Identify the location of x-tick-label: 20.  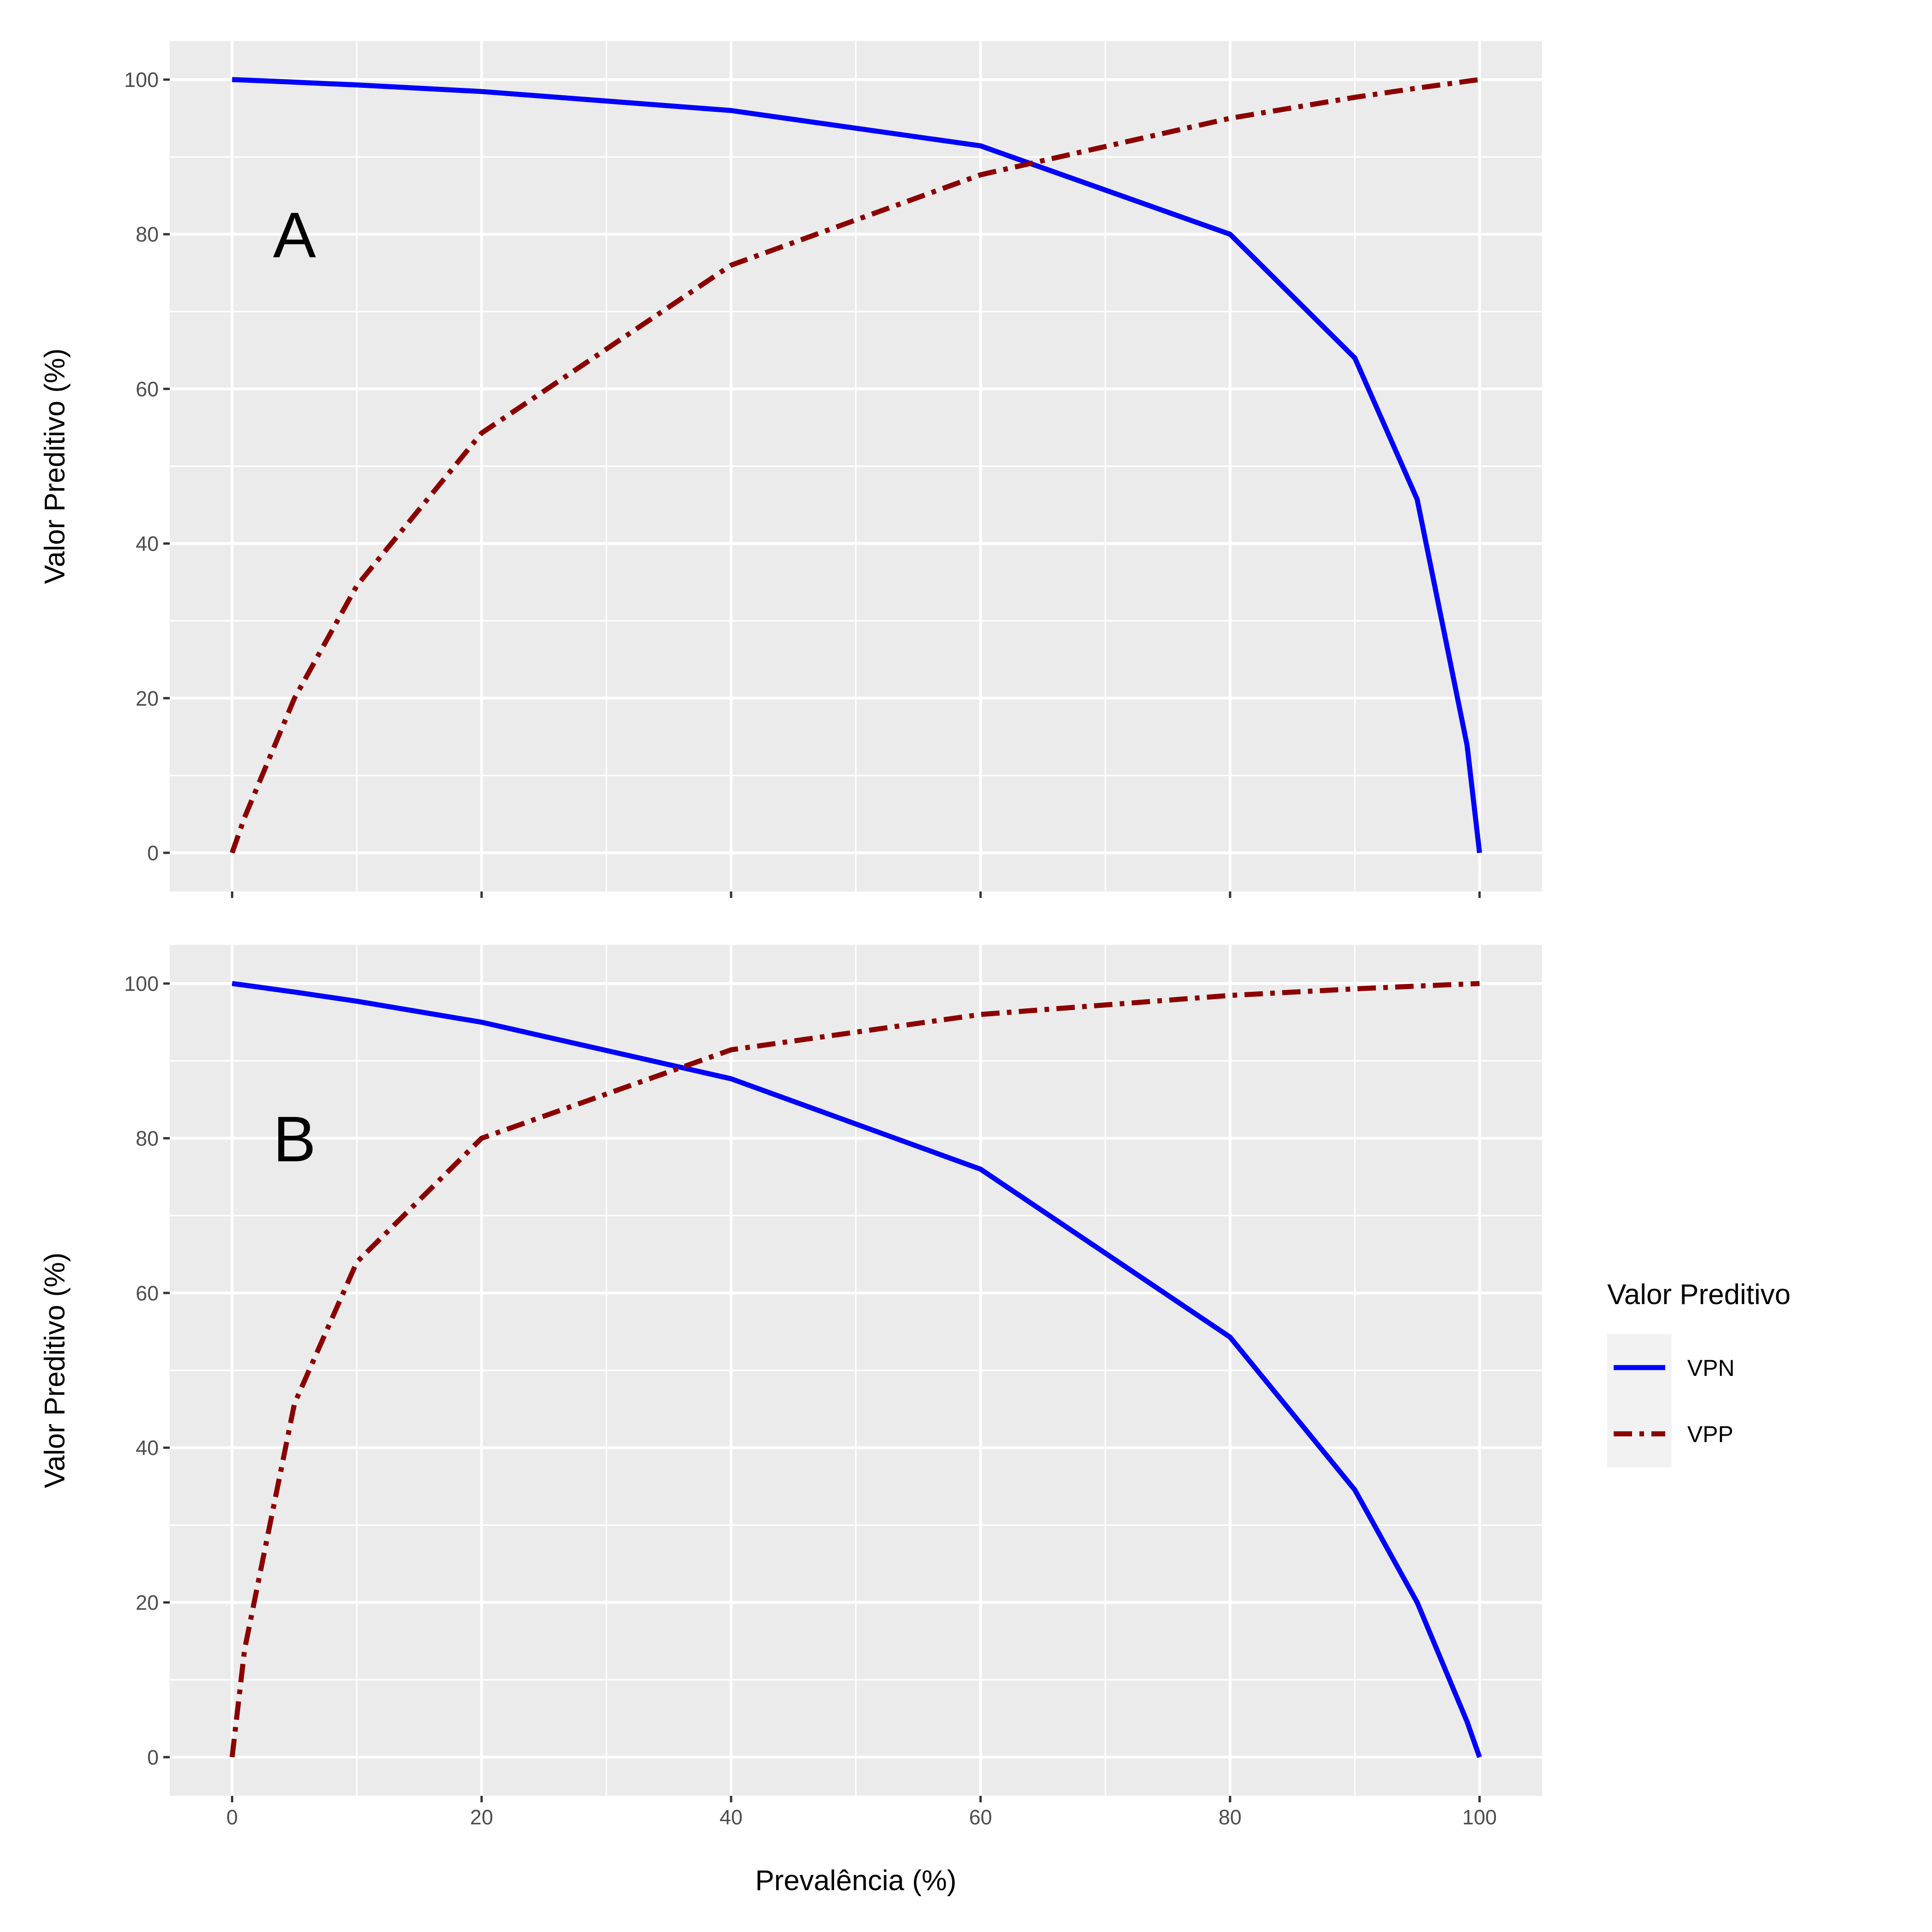
(481, 1817).